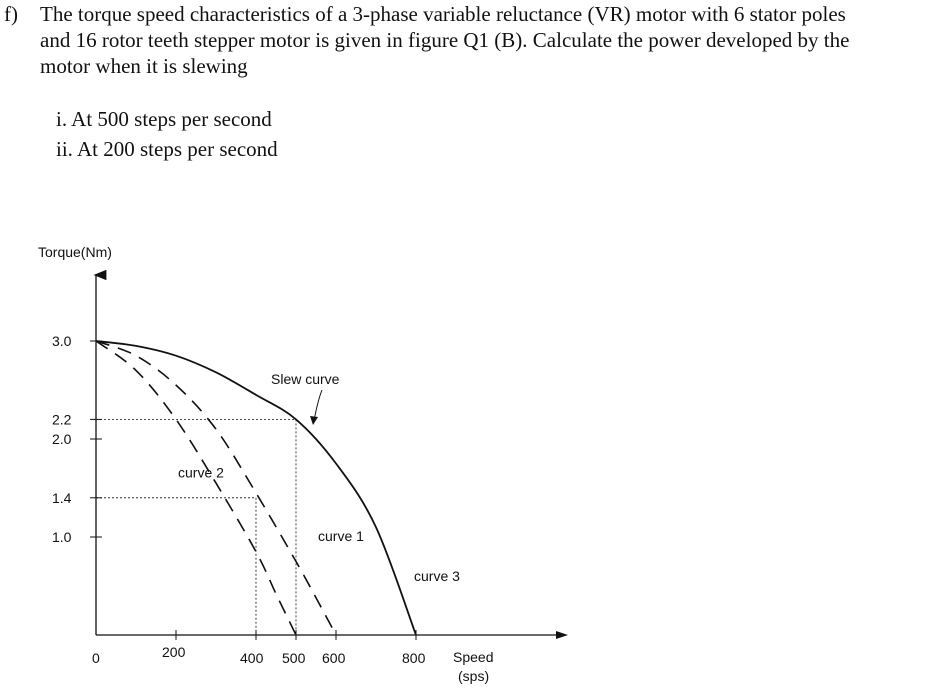 The image size is (943, 690). I want to click on x-axis-label: Speed, so click(473, 657).